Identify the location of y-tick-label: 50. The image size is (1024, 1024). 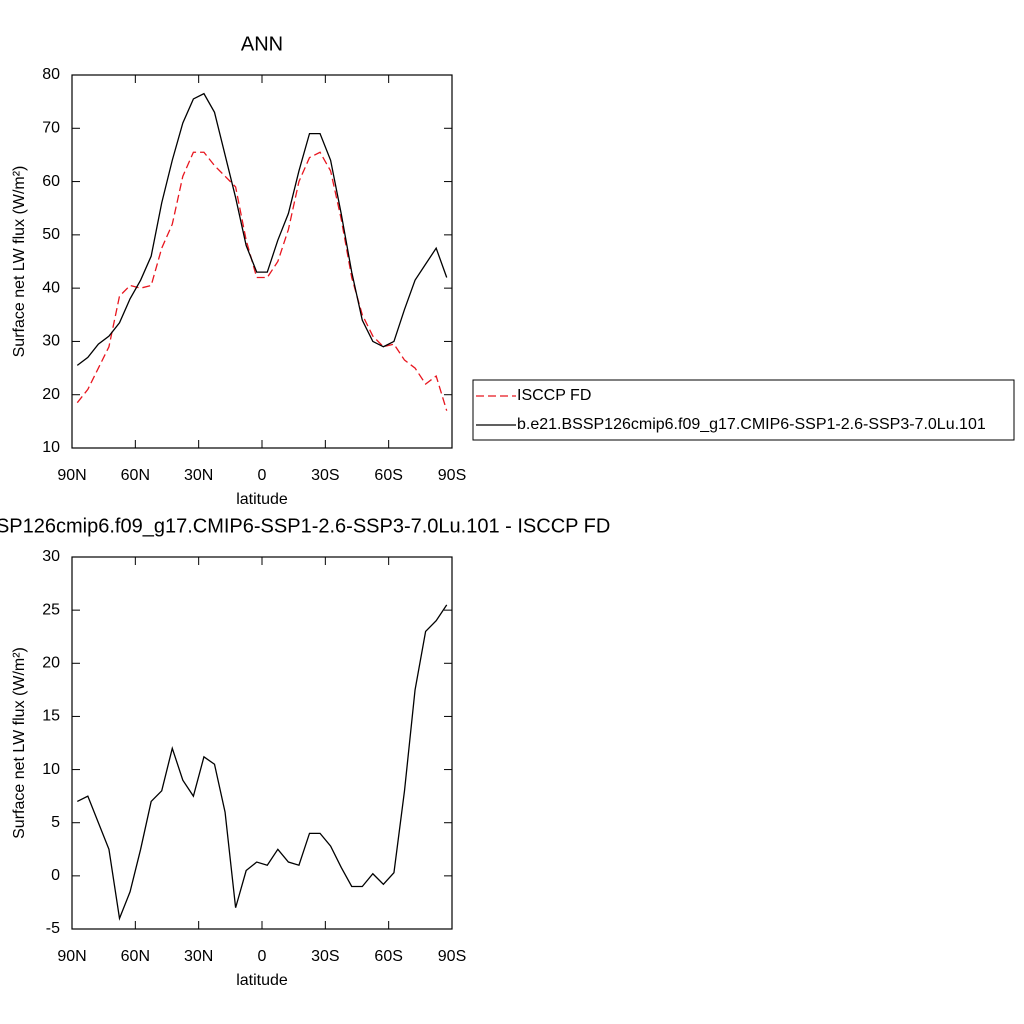
(51, 234).